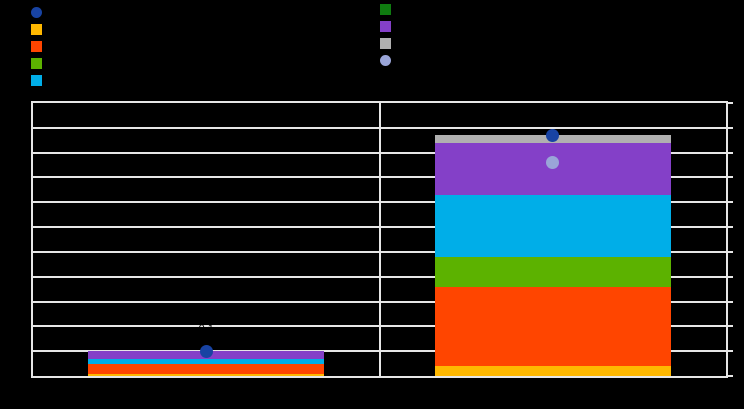 The height and width of the screenshot is (409, 744). What do you see at coordinates (553, 135) in the screenshot?
I see `navy-dot-marker-cat1` at bounding box center [553, 135].